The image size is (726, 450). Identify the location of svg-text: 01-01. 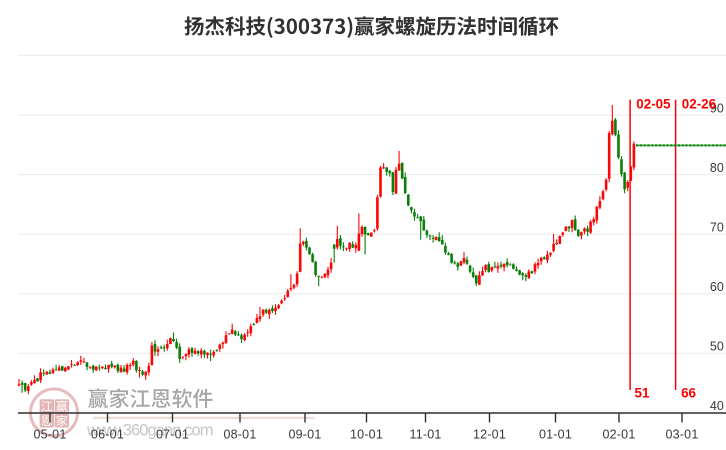
(555, 435).